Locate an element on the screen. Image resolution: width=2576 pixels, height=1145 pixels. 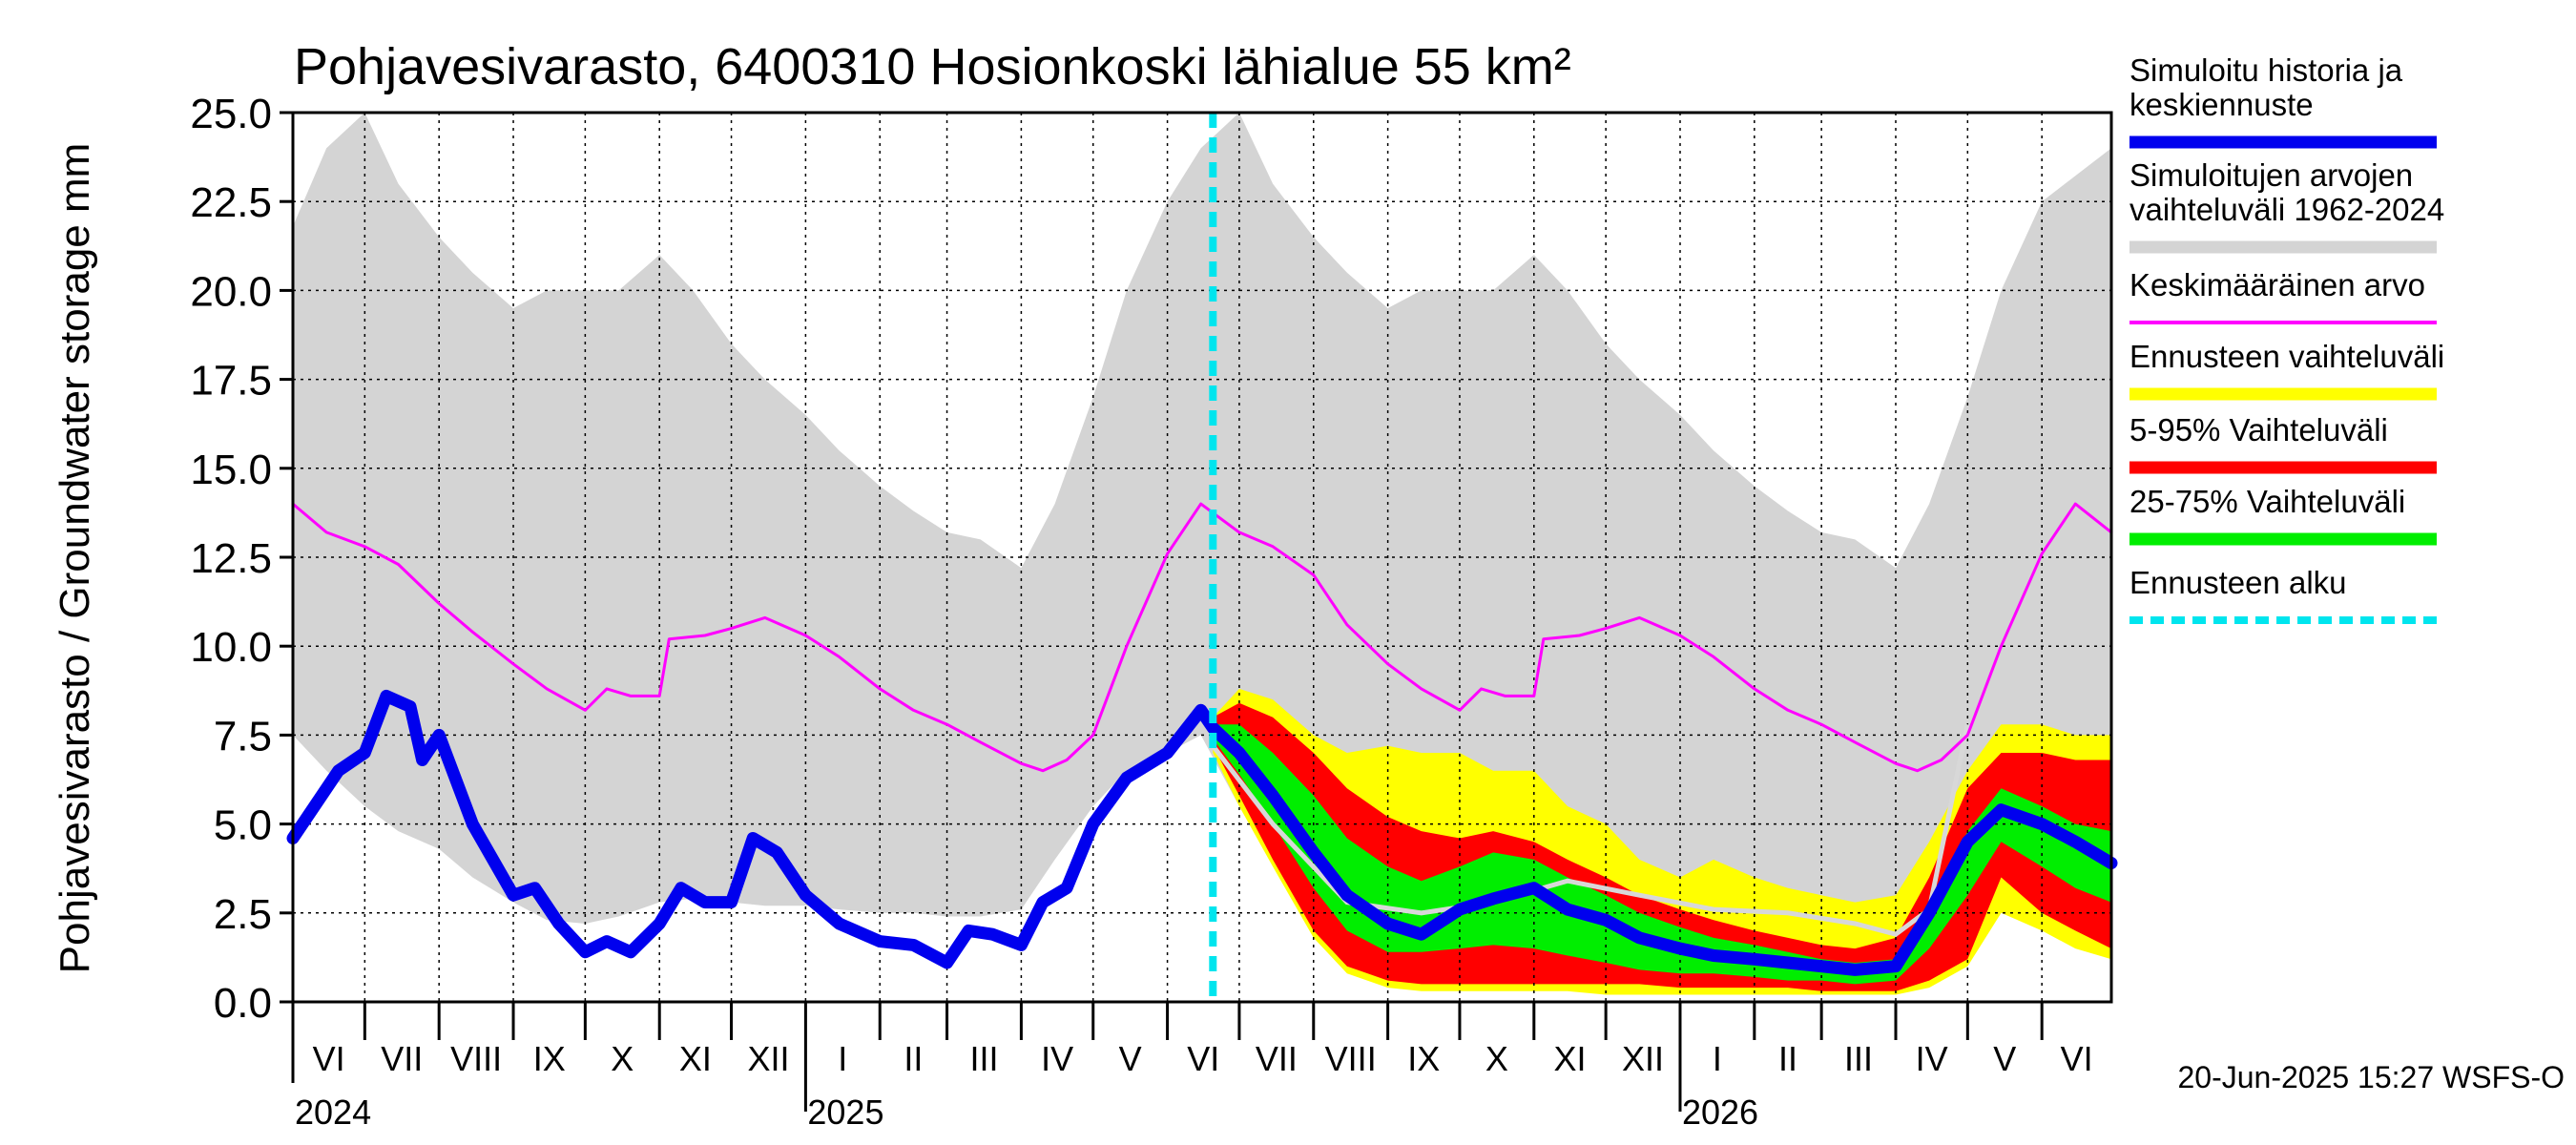
legend-label: Simuloitu historia ja keskiennuste is located at coordinates (2266, 87).